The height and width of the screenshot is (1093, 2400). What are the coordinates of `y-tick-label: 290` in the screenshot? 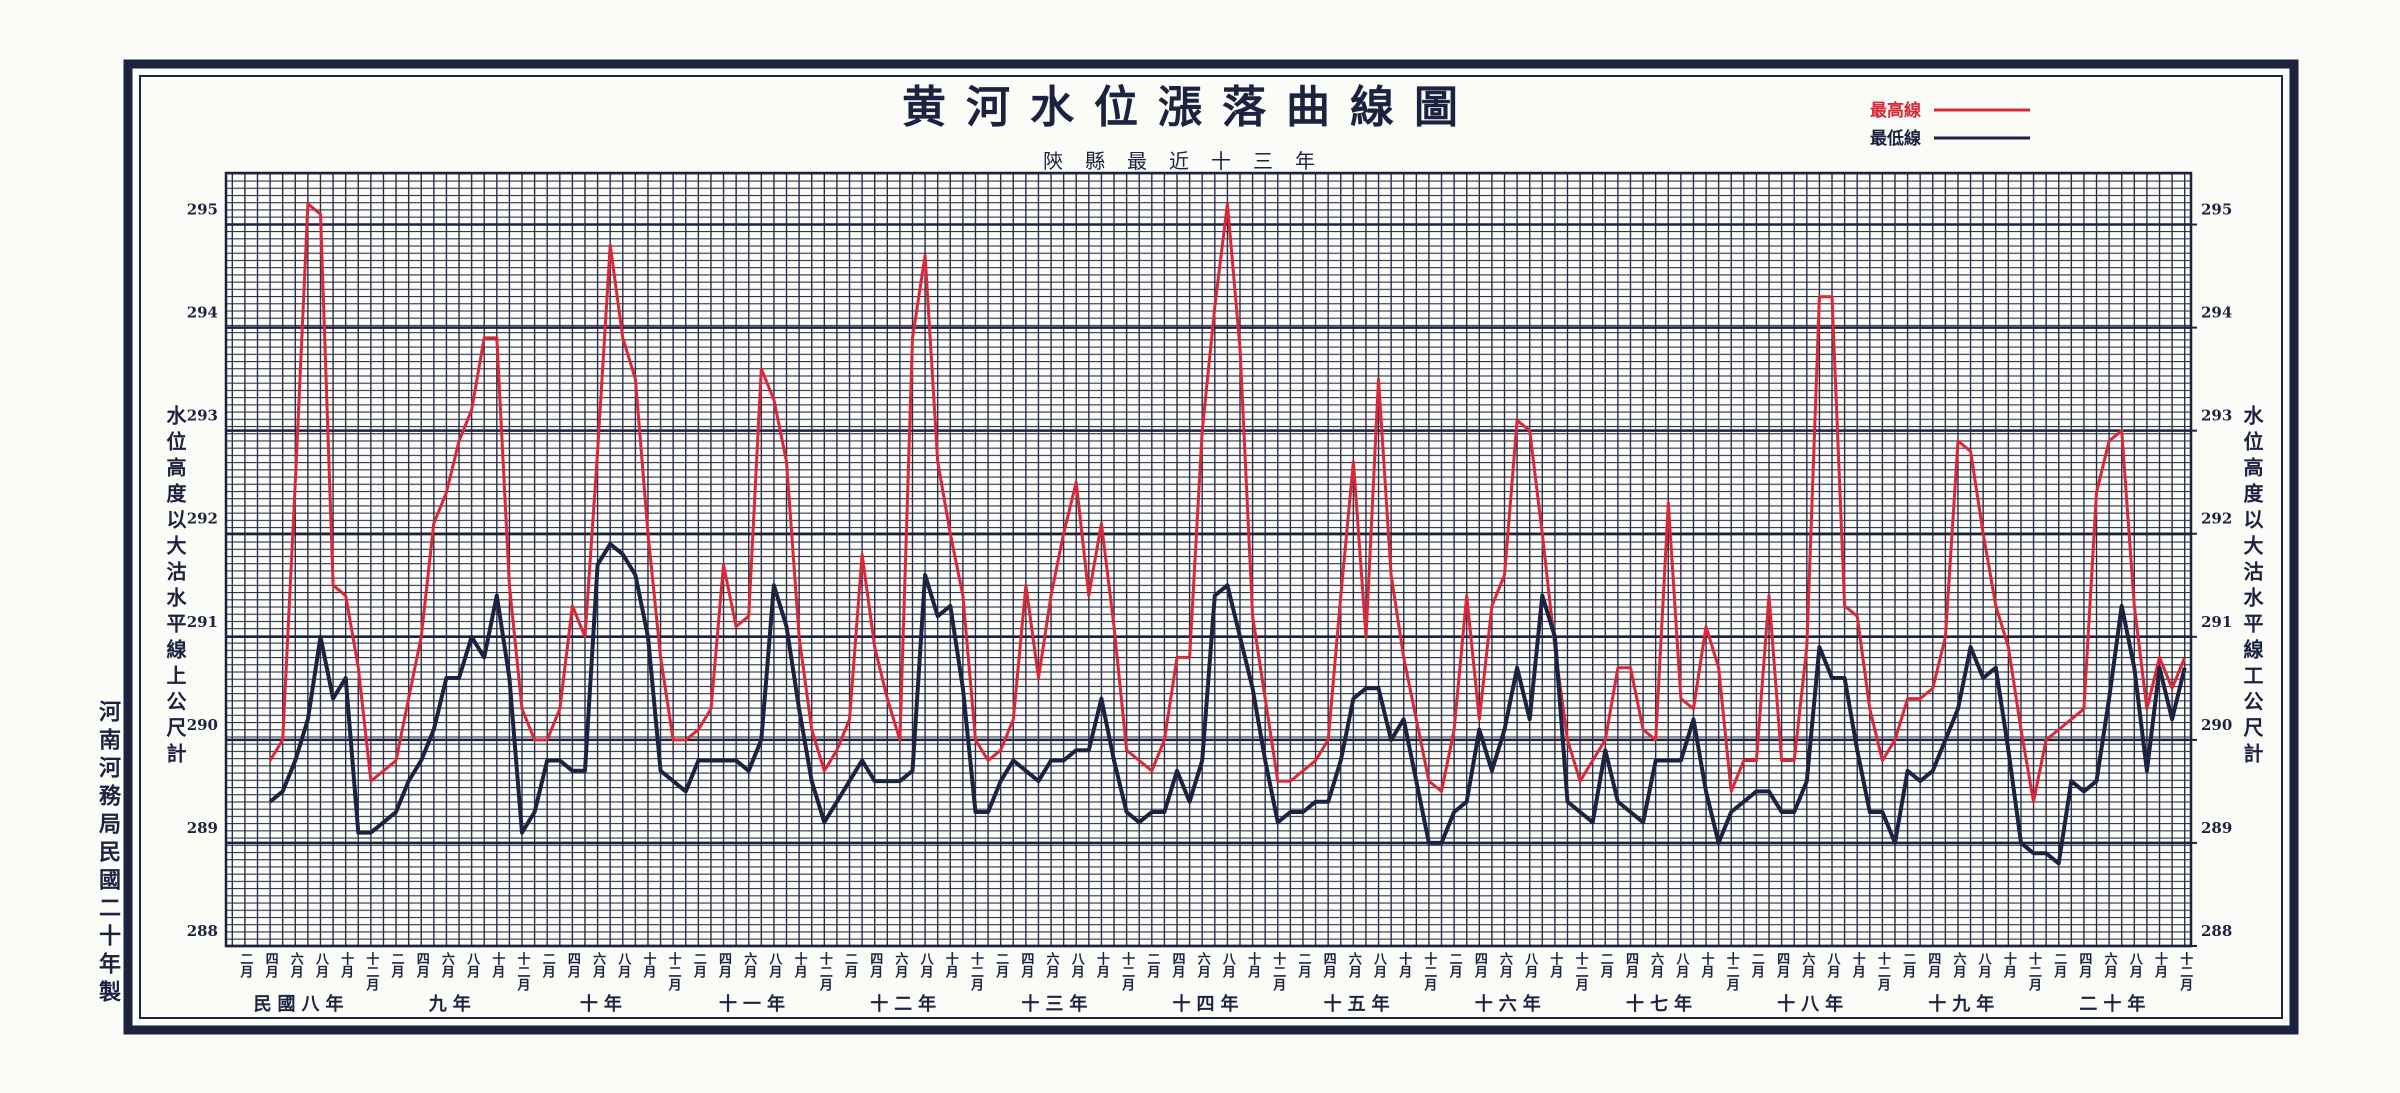 It's located at (202, 725).